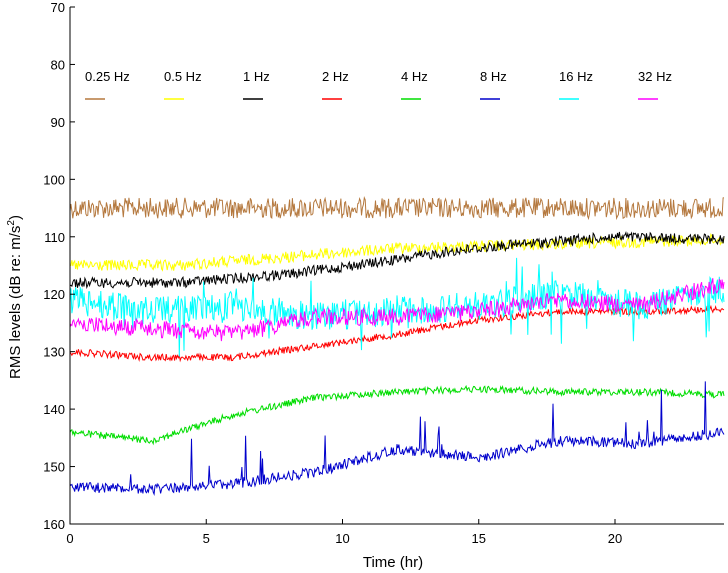 The image size is (728, 573). Describe the element at coordinates (493, 76) in the screenshot. I see `legend-label-5: 8 Hz` at that location.